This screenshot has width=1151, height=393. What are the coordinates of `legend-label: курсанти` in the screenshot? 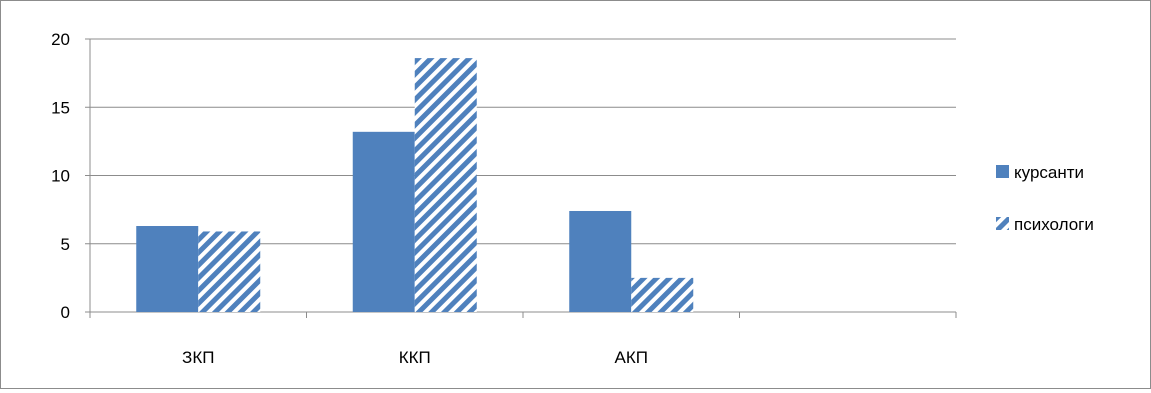 It's located at (1049, 172).